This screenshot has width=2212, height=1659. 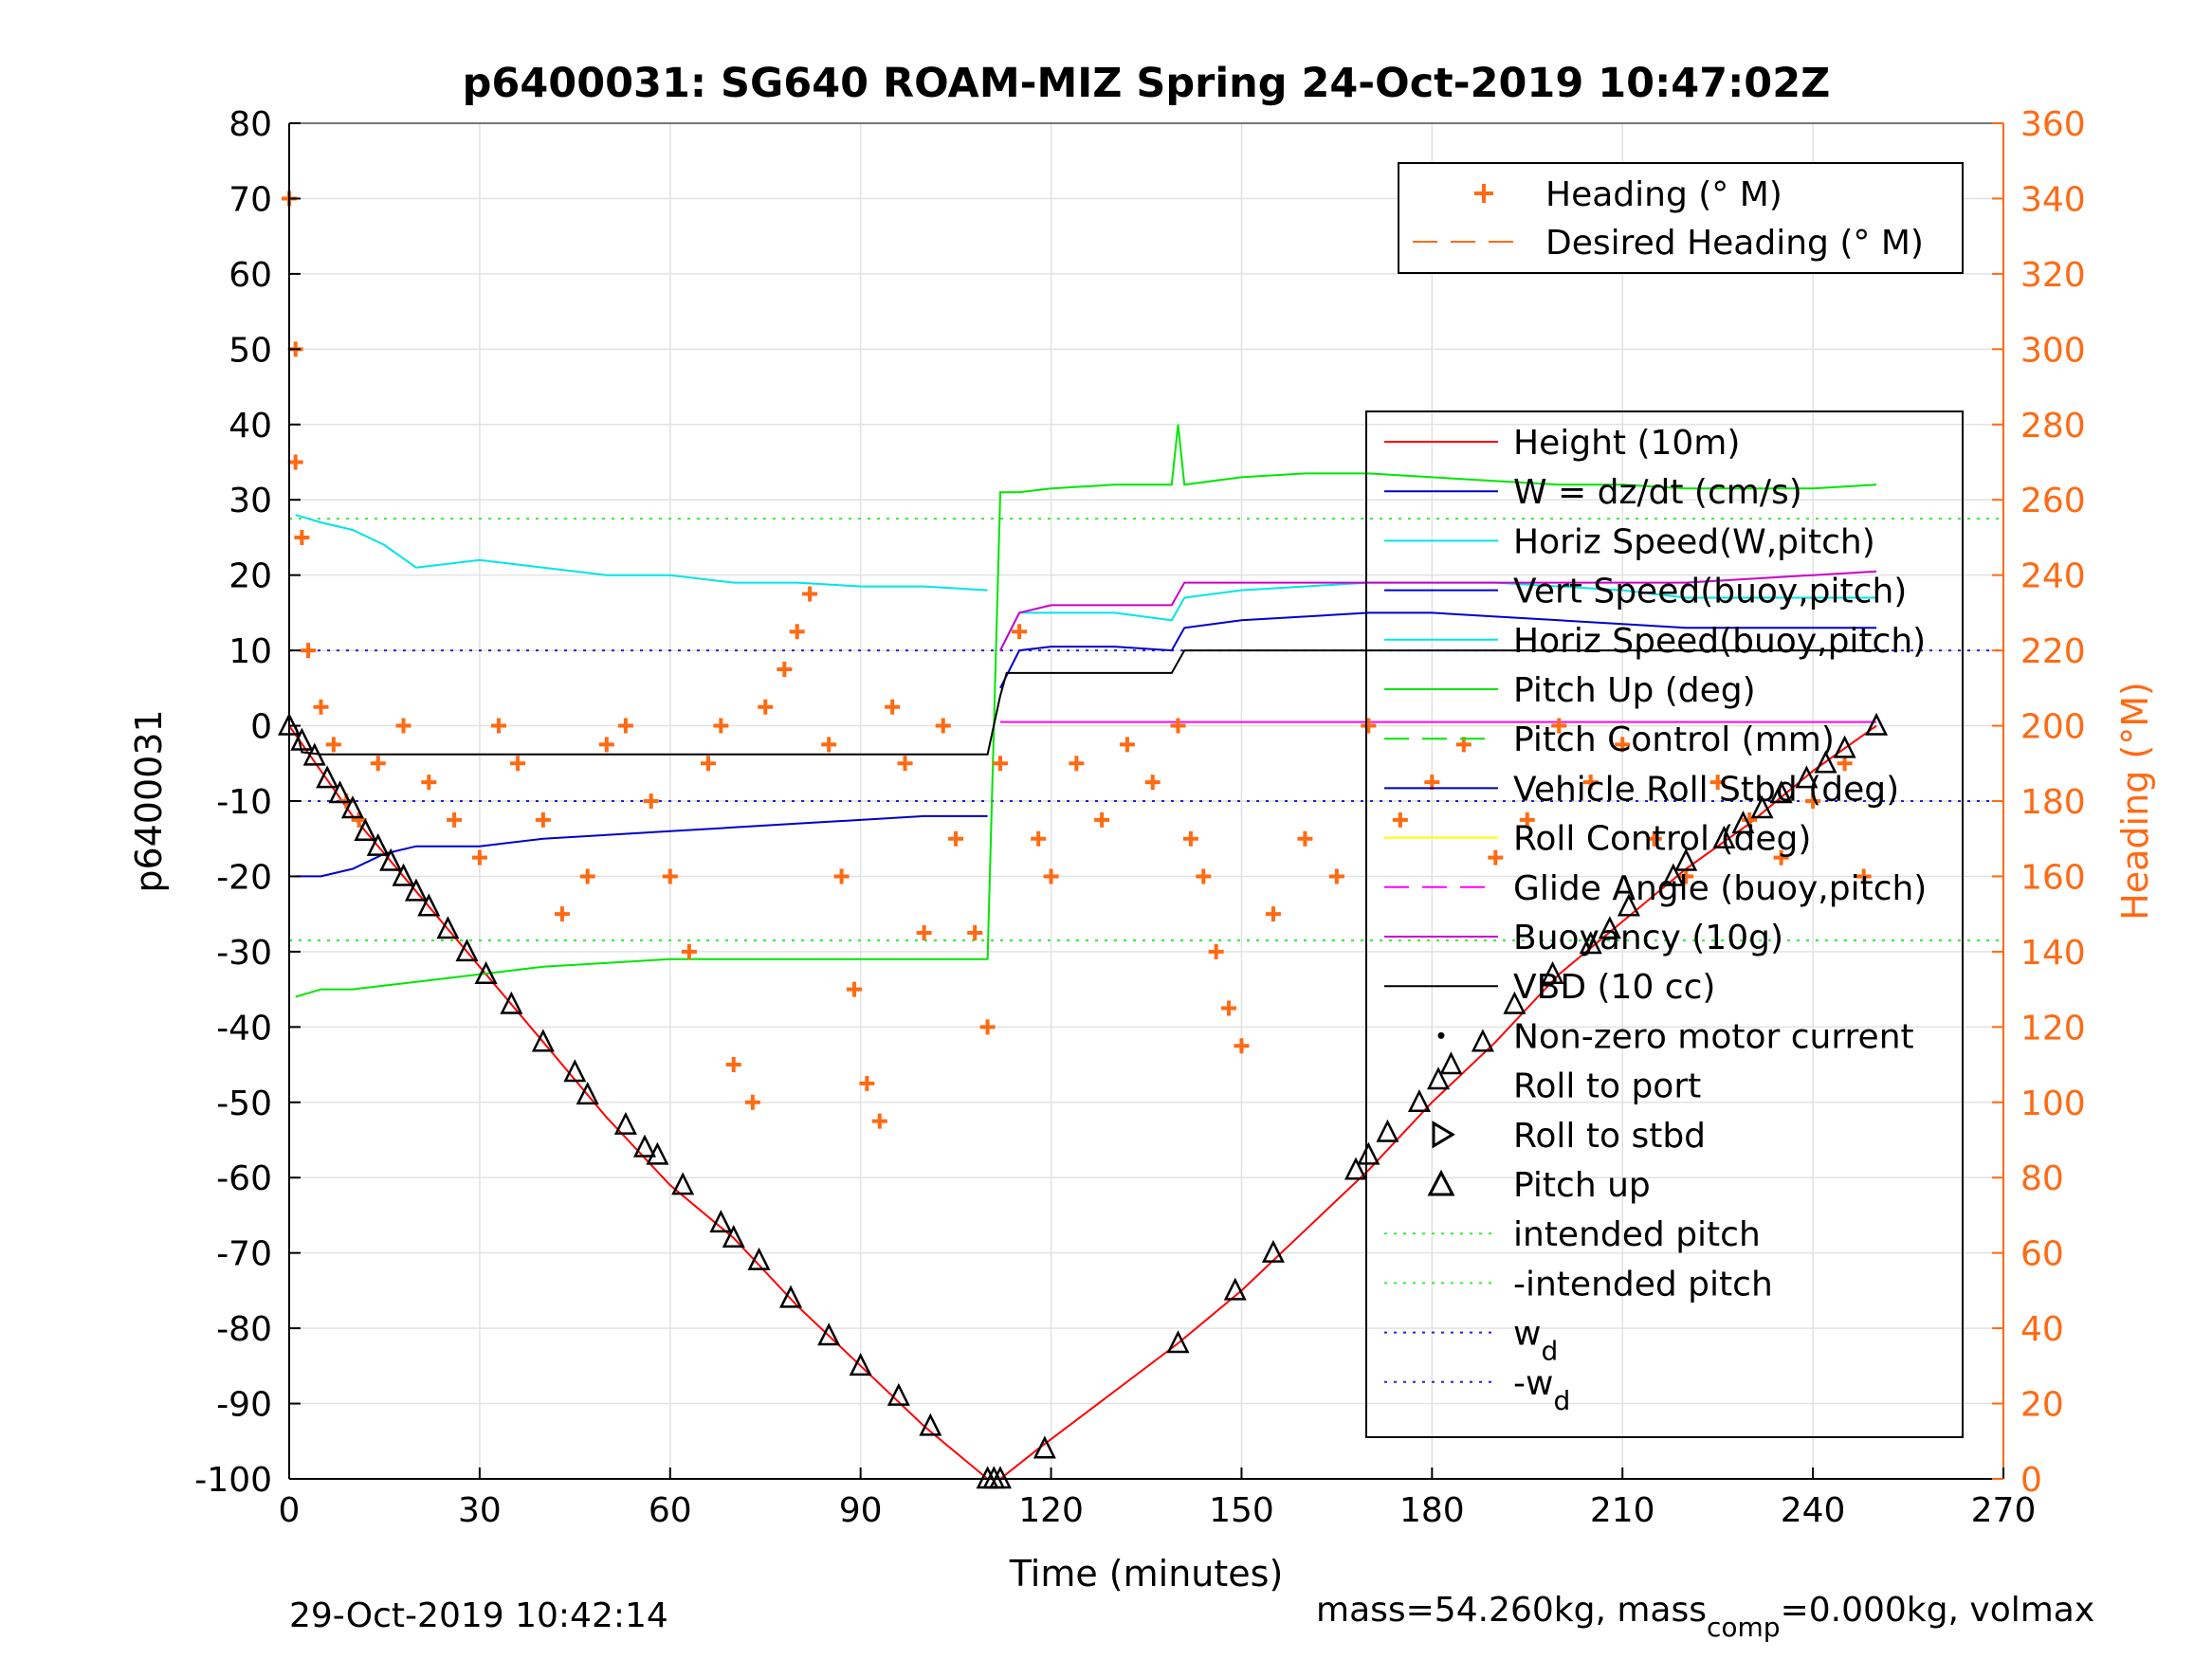 I want to click on y-tick-label: -80, so click(x=244, y=1329).